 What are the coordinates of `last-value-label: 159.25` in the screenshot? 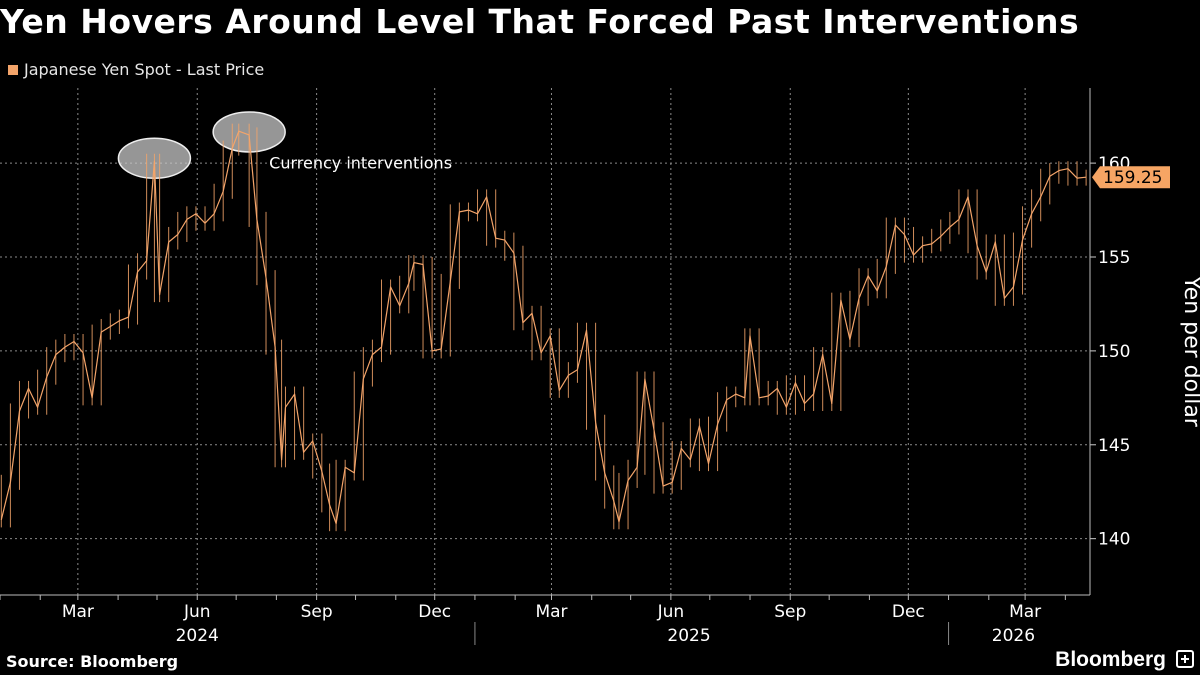 It's located at (1132, 178).